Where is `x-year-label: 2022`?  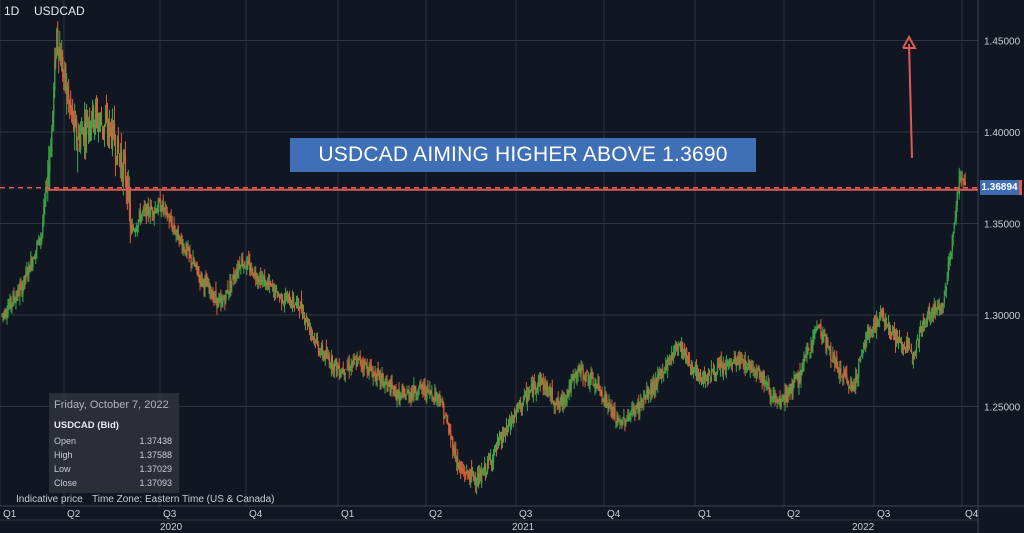
x-year-label: 2022 is located at coordinates (863, 527).